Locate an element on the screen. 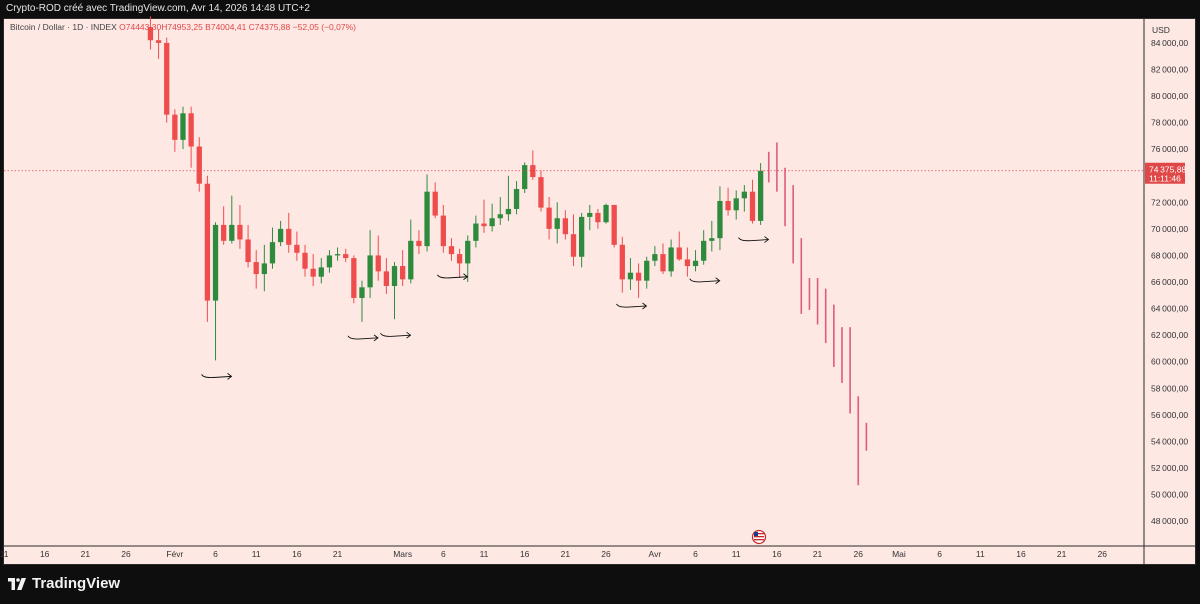  price-tick-label: 62 000,00 is located at coordinates (1169, 335).